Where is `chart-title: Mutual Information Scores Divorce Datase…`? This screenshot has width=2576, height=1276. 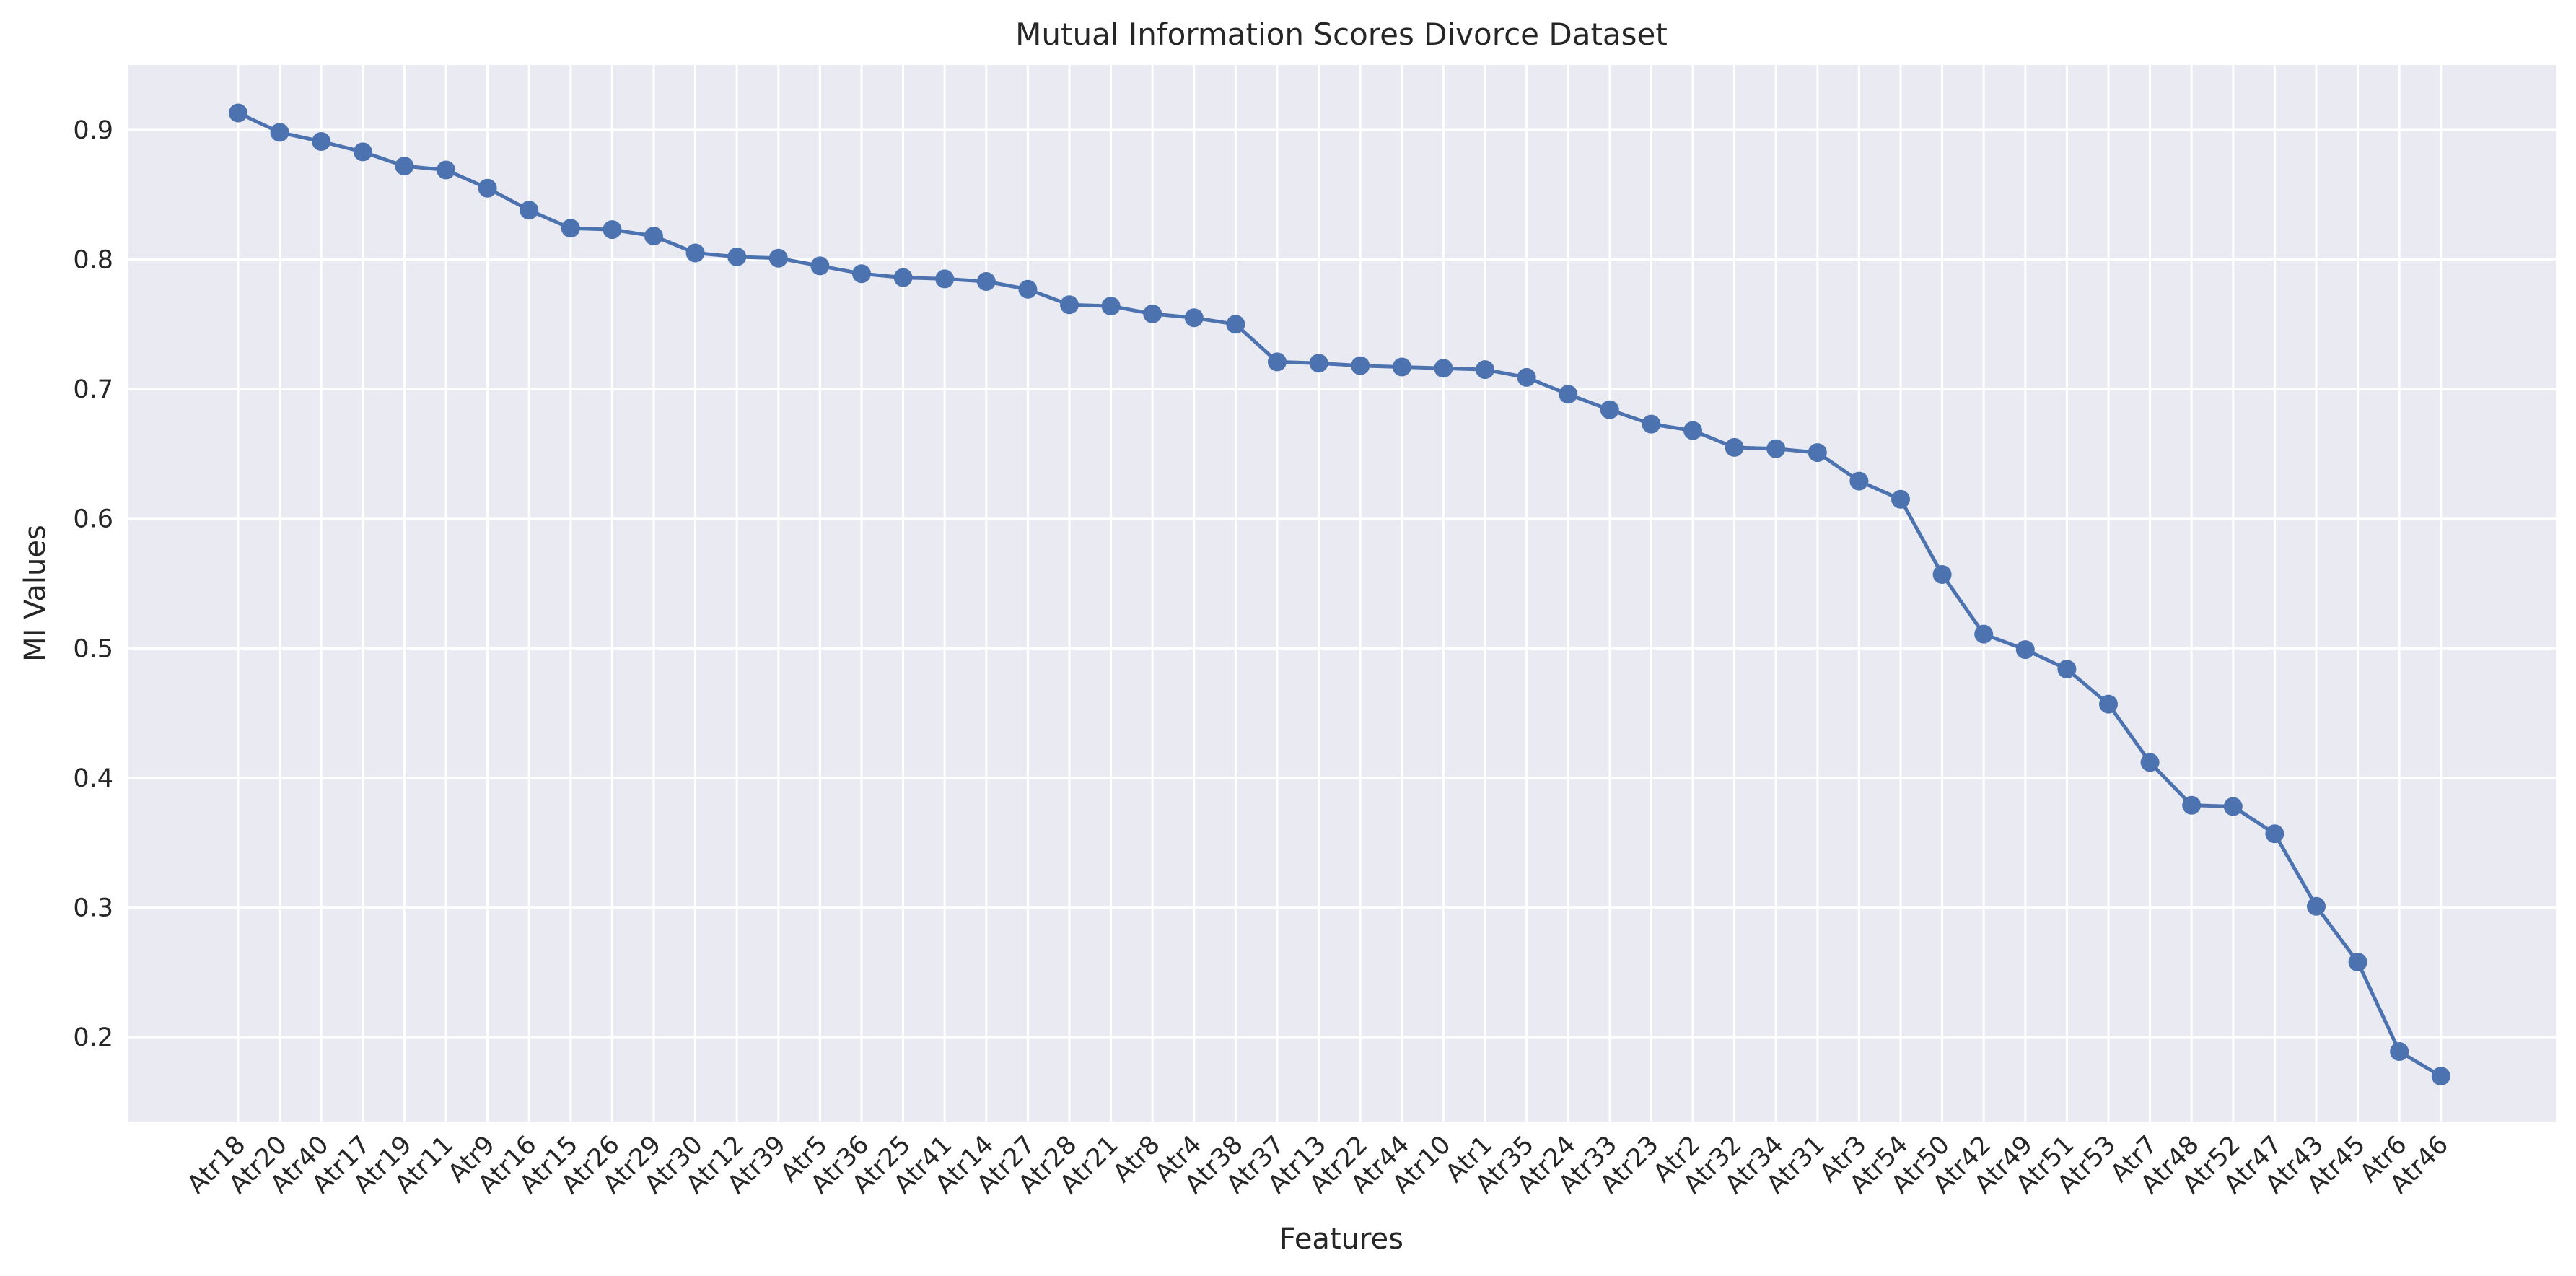
chart-title: Mutual Information Scores Divorce Datase… is located at coordinates (1341, 34).